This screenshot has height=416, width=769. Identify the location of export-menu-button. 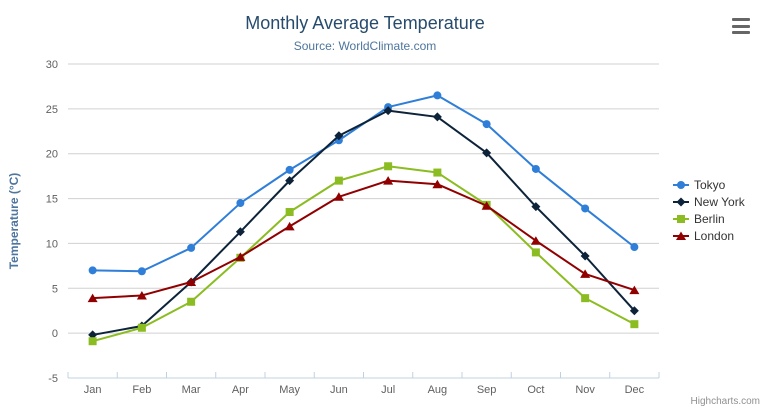
(741, 26).